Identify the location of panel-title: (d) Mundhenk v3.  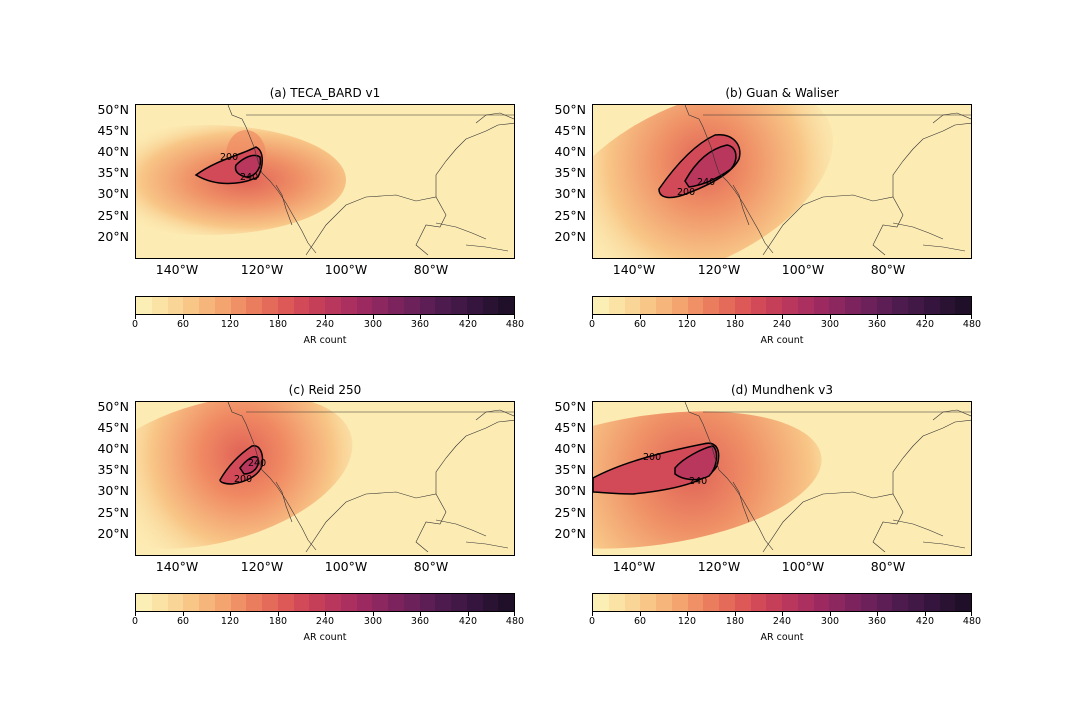
(782, 390).